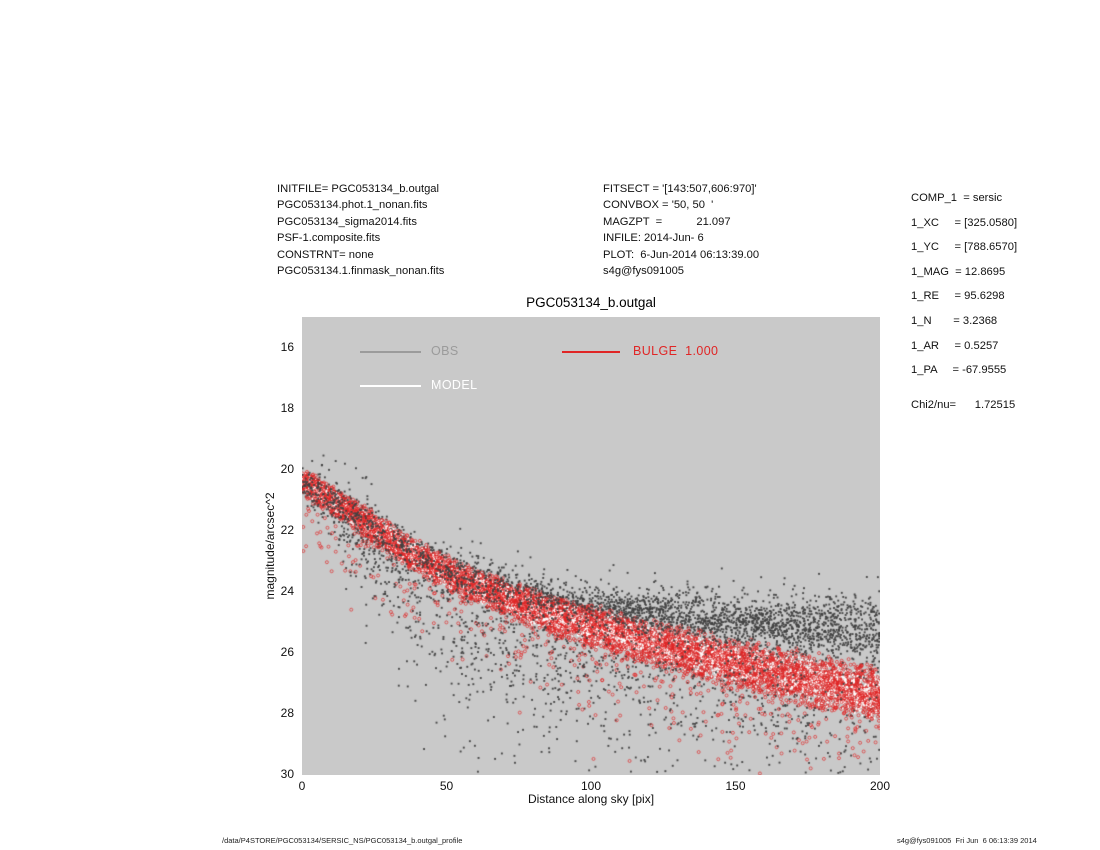 Image resolution: width=1100 pixels, height=850 pixels. I want to click on y-tick-label: 18, so click(287, 407).